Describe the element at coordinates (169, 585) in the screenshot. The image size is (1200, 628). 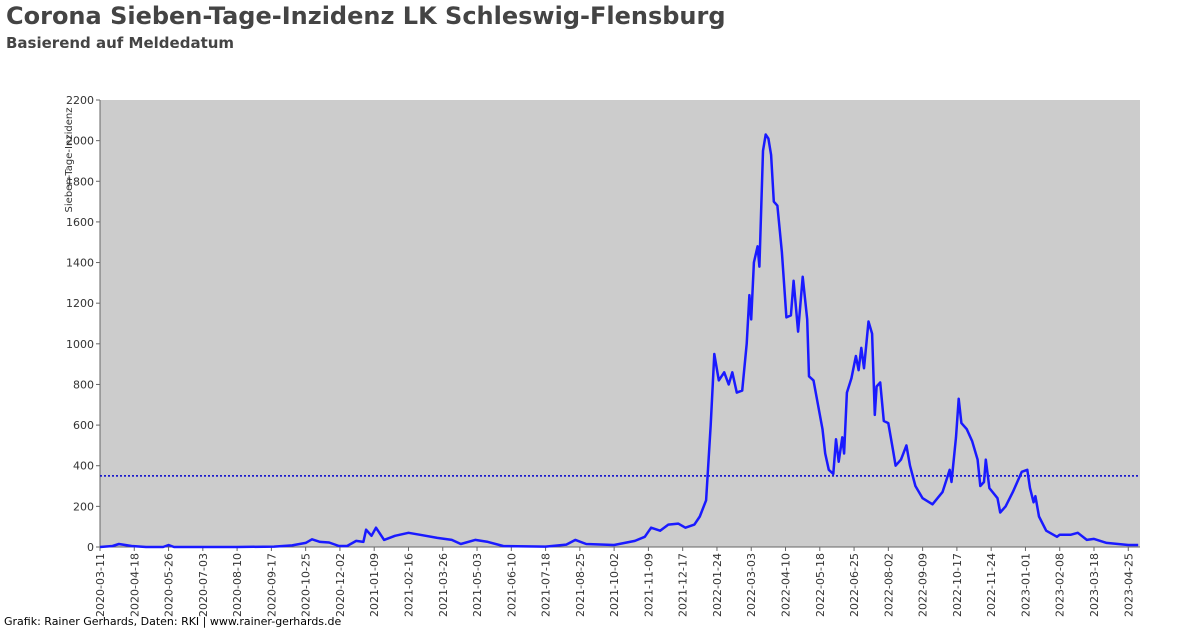
I see `x-tick-label: 2020-05-26` at that location.